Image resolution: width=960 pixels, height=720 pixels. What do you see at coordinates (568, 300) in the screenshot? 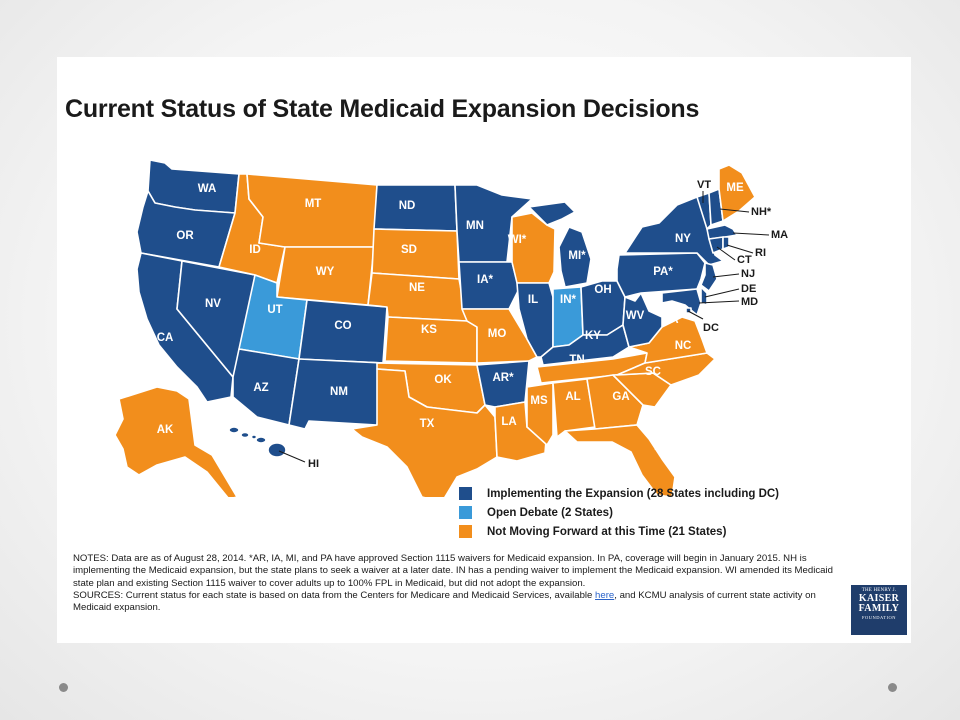
I see `state-label-IN: IN*` at bounding box center [568, 300].